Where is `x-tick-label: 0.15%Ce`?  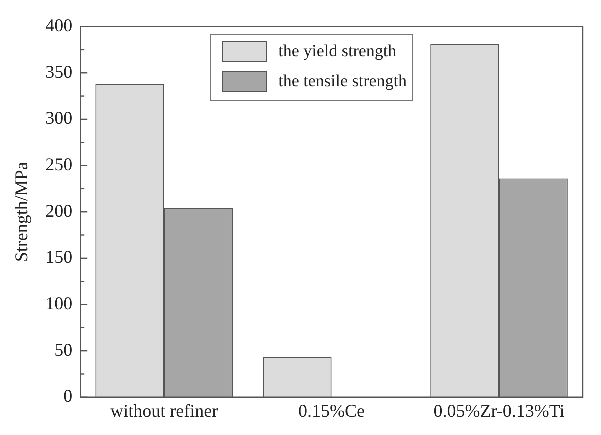 x-tick-label: 0.15%Ce is located at coordinates (332, 410).